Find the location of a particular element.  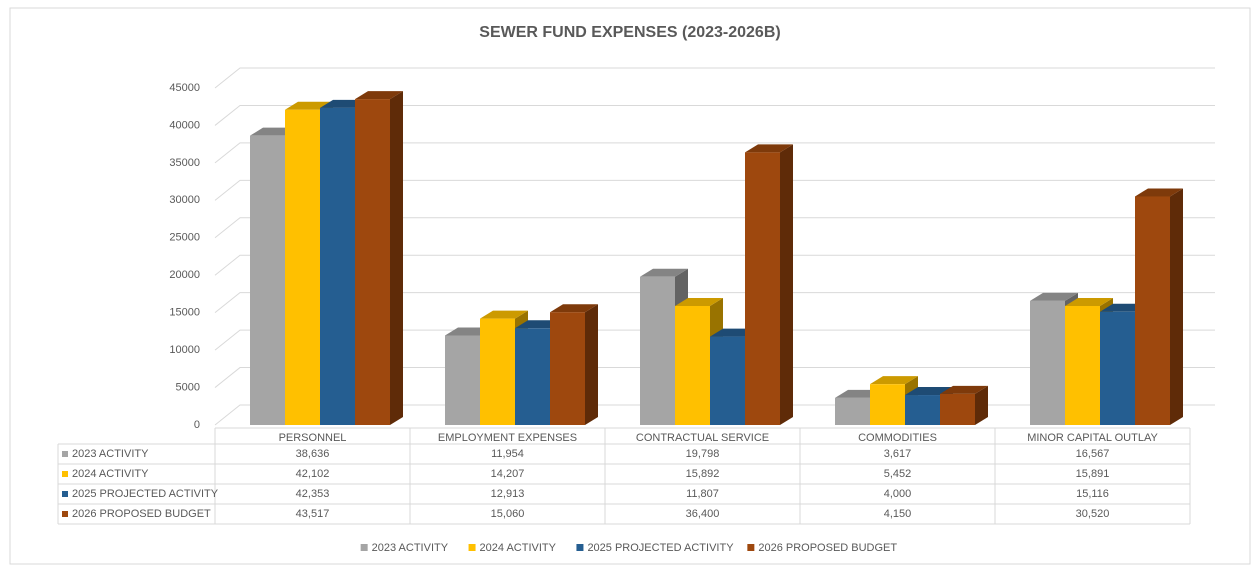

legend-label: 2026 PROPOSED BUDGET is located at coordinates (827, 548).